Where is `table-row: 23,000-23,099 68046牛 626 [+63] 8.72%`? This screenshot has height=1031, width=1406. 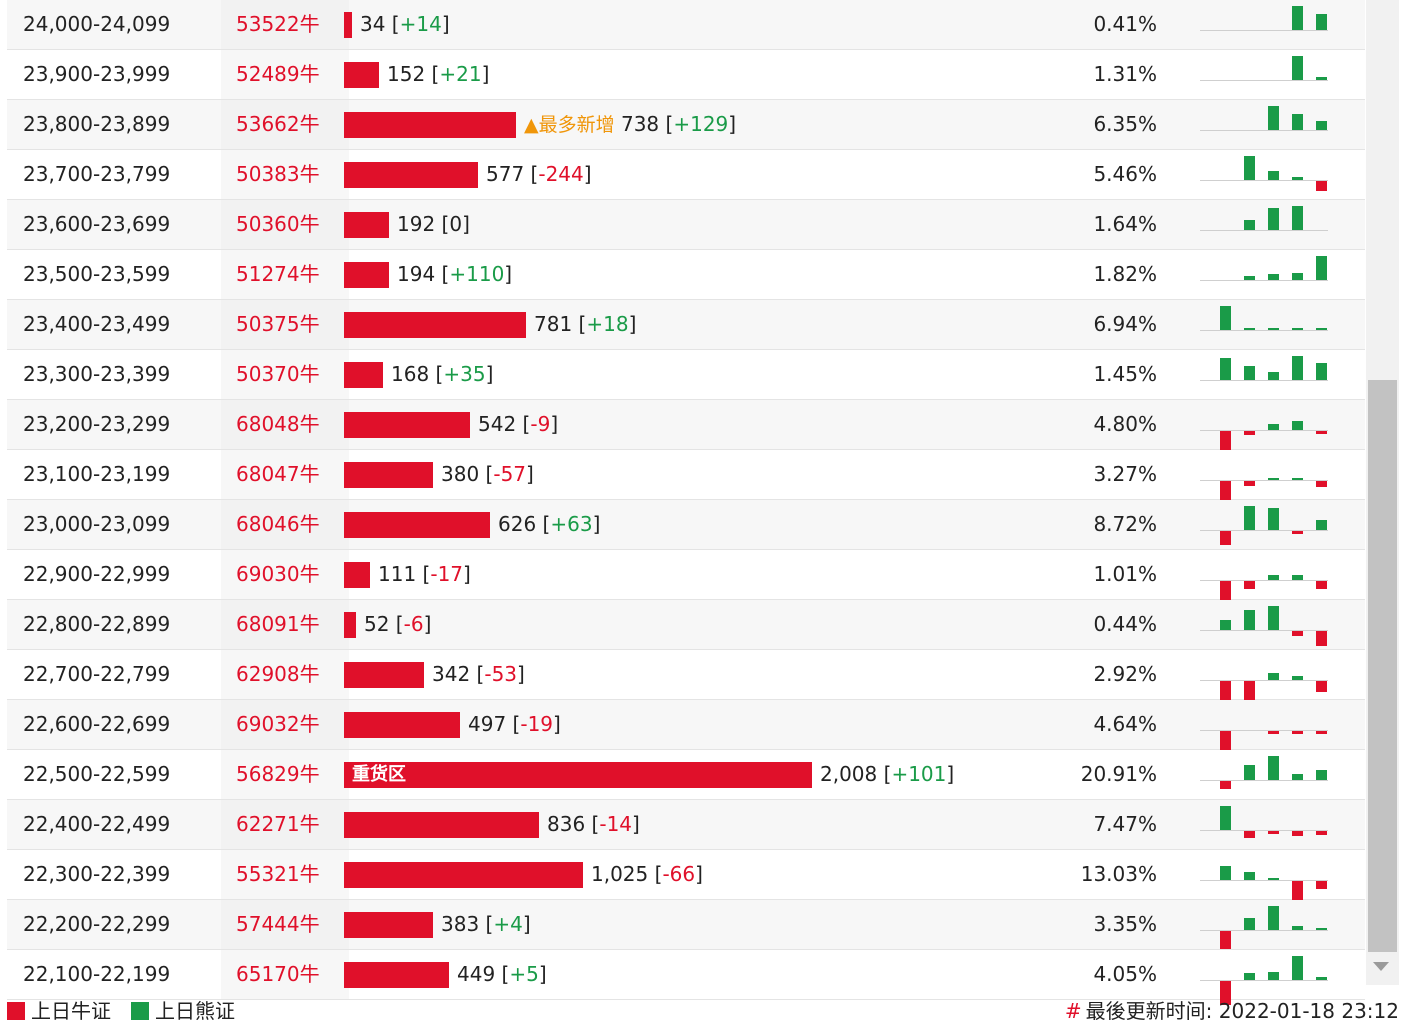 table-row: 23,000-23,099 68046牛 626 [+63] 8.72% is located at coordinates (686, 525).